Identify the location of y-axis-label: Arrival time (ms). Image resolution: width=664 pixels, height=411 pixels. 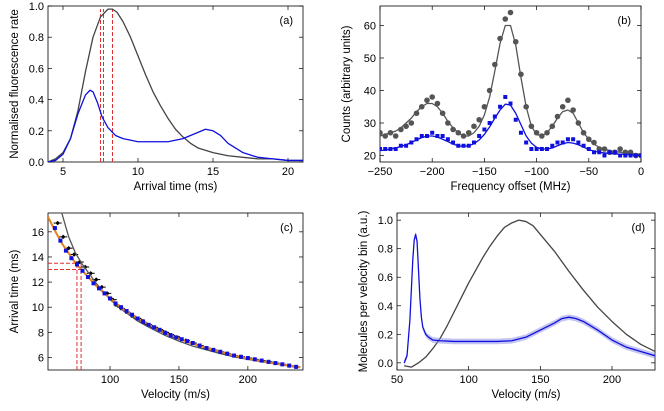
(15, 291).